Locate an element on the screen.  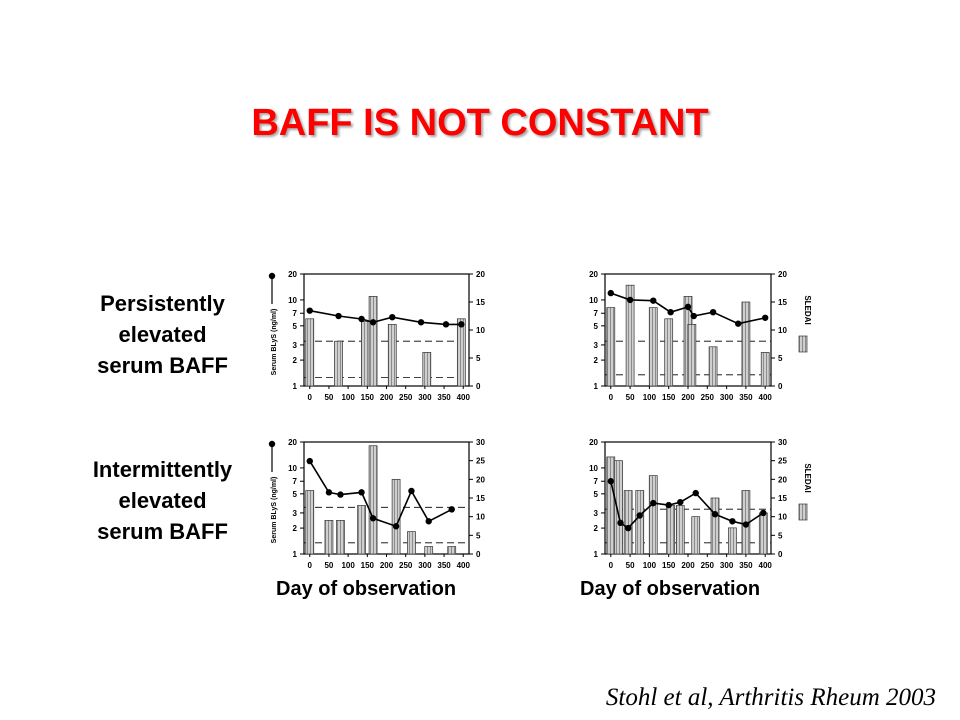
right-tick-label: 10 is located at coordinates (480, 517).